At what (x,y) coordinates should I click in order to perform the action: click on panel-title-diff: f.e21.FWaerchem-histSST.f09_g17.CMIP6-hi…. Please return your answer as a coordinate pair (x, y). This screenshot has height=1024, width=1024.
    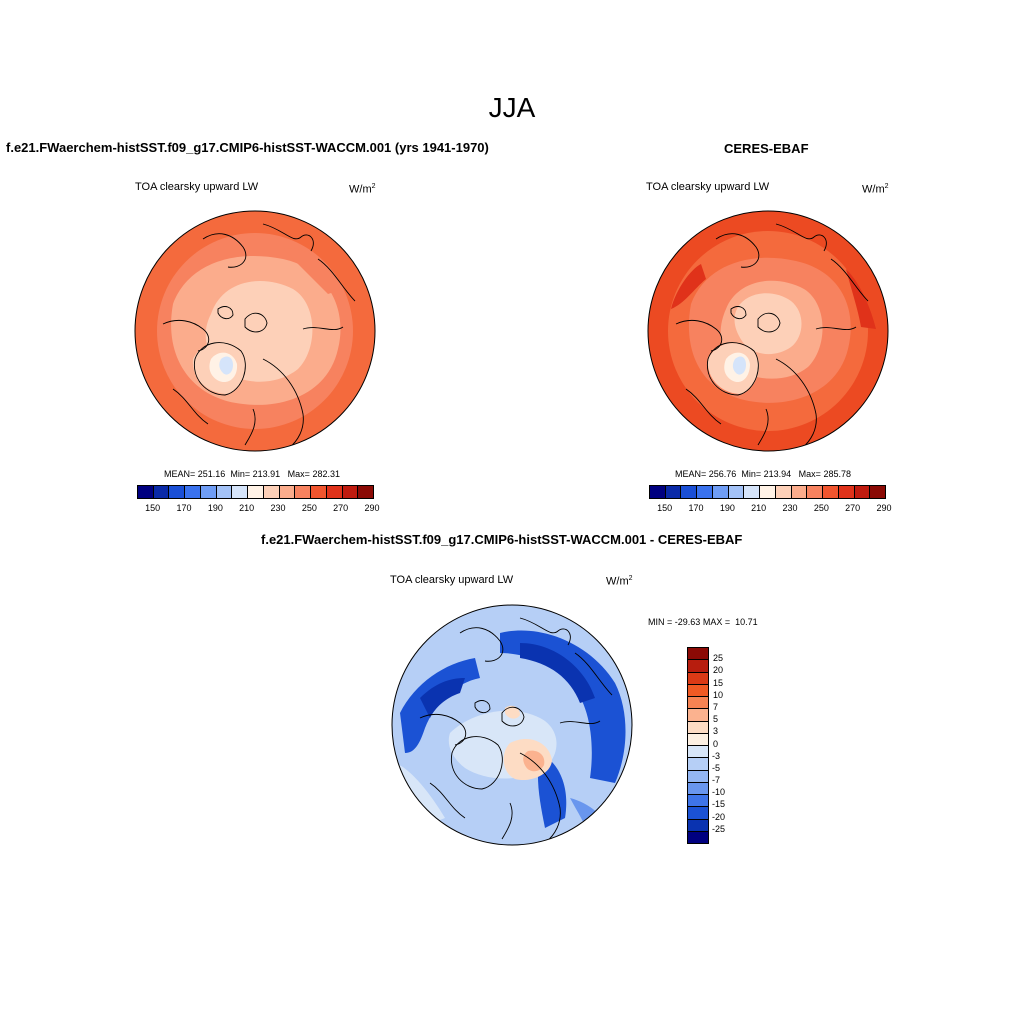
    Looking at the image, I should click on (502, 539).